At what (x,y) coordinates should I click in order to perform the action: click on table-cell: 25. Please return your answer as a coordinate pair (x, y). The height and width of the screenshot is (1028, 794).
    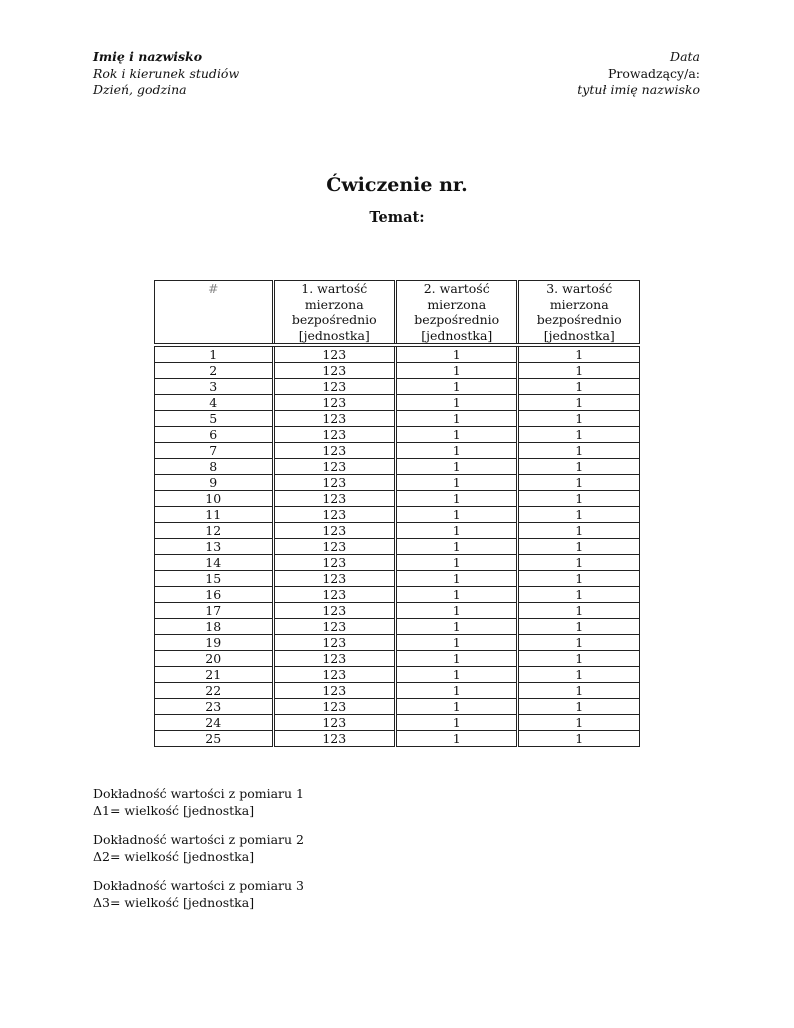
    Looking at the image, I should click on (214, 738).